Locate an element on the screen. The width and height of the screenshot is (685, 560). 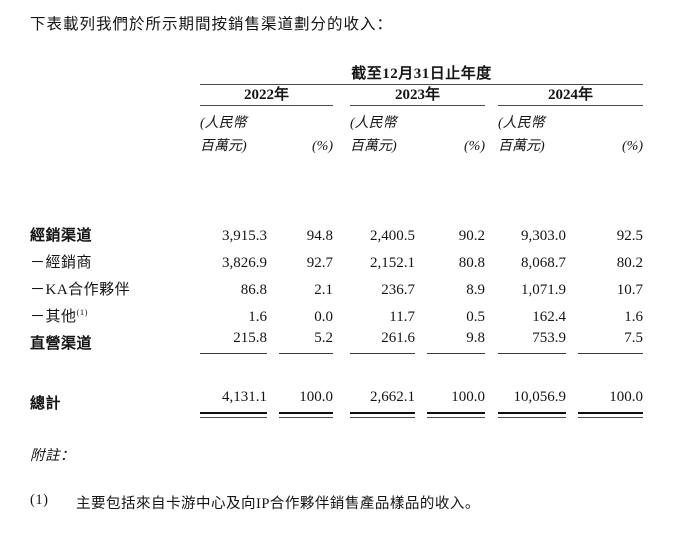
year-header-row: 2022年 2023年 2024年 is located at coordinates (337, 95).